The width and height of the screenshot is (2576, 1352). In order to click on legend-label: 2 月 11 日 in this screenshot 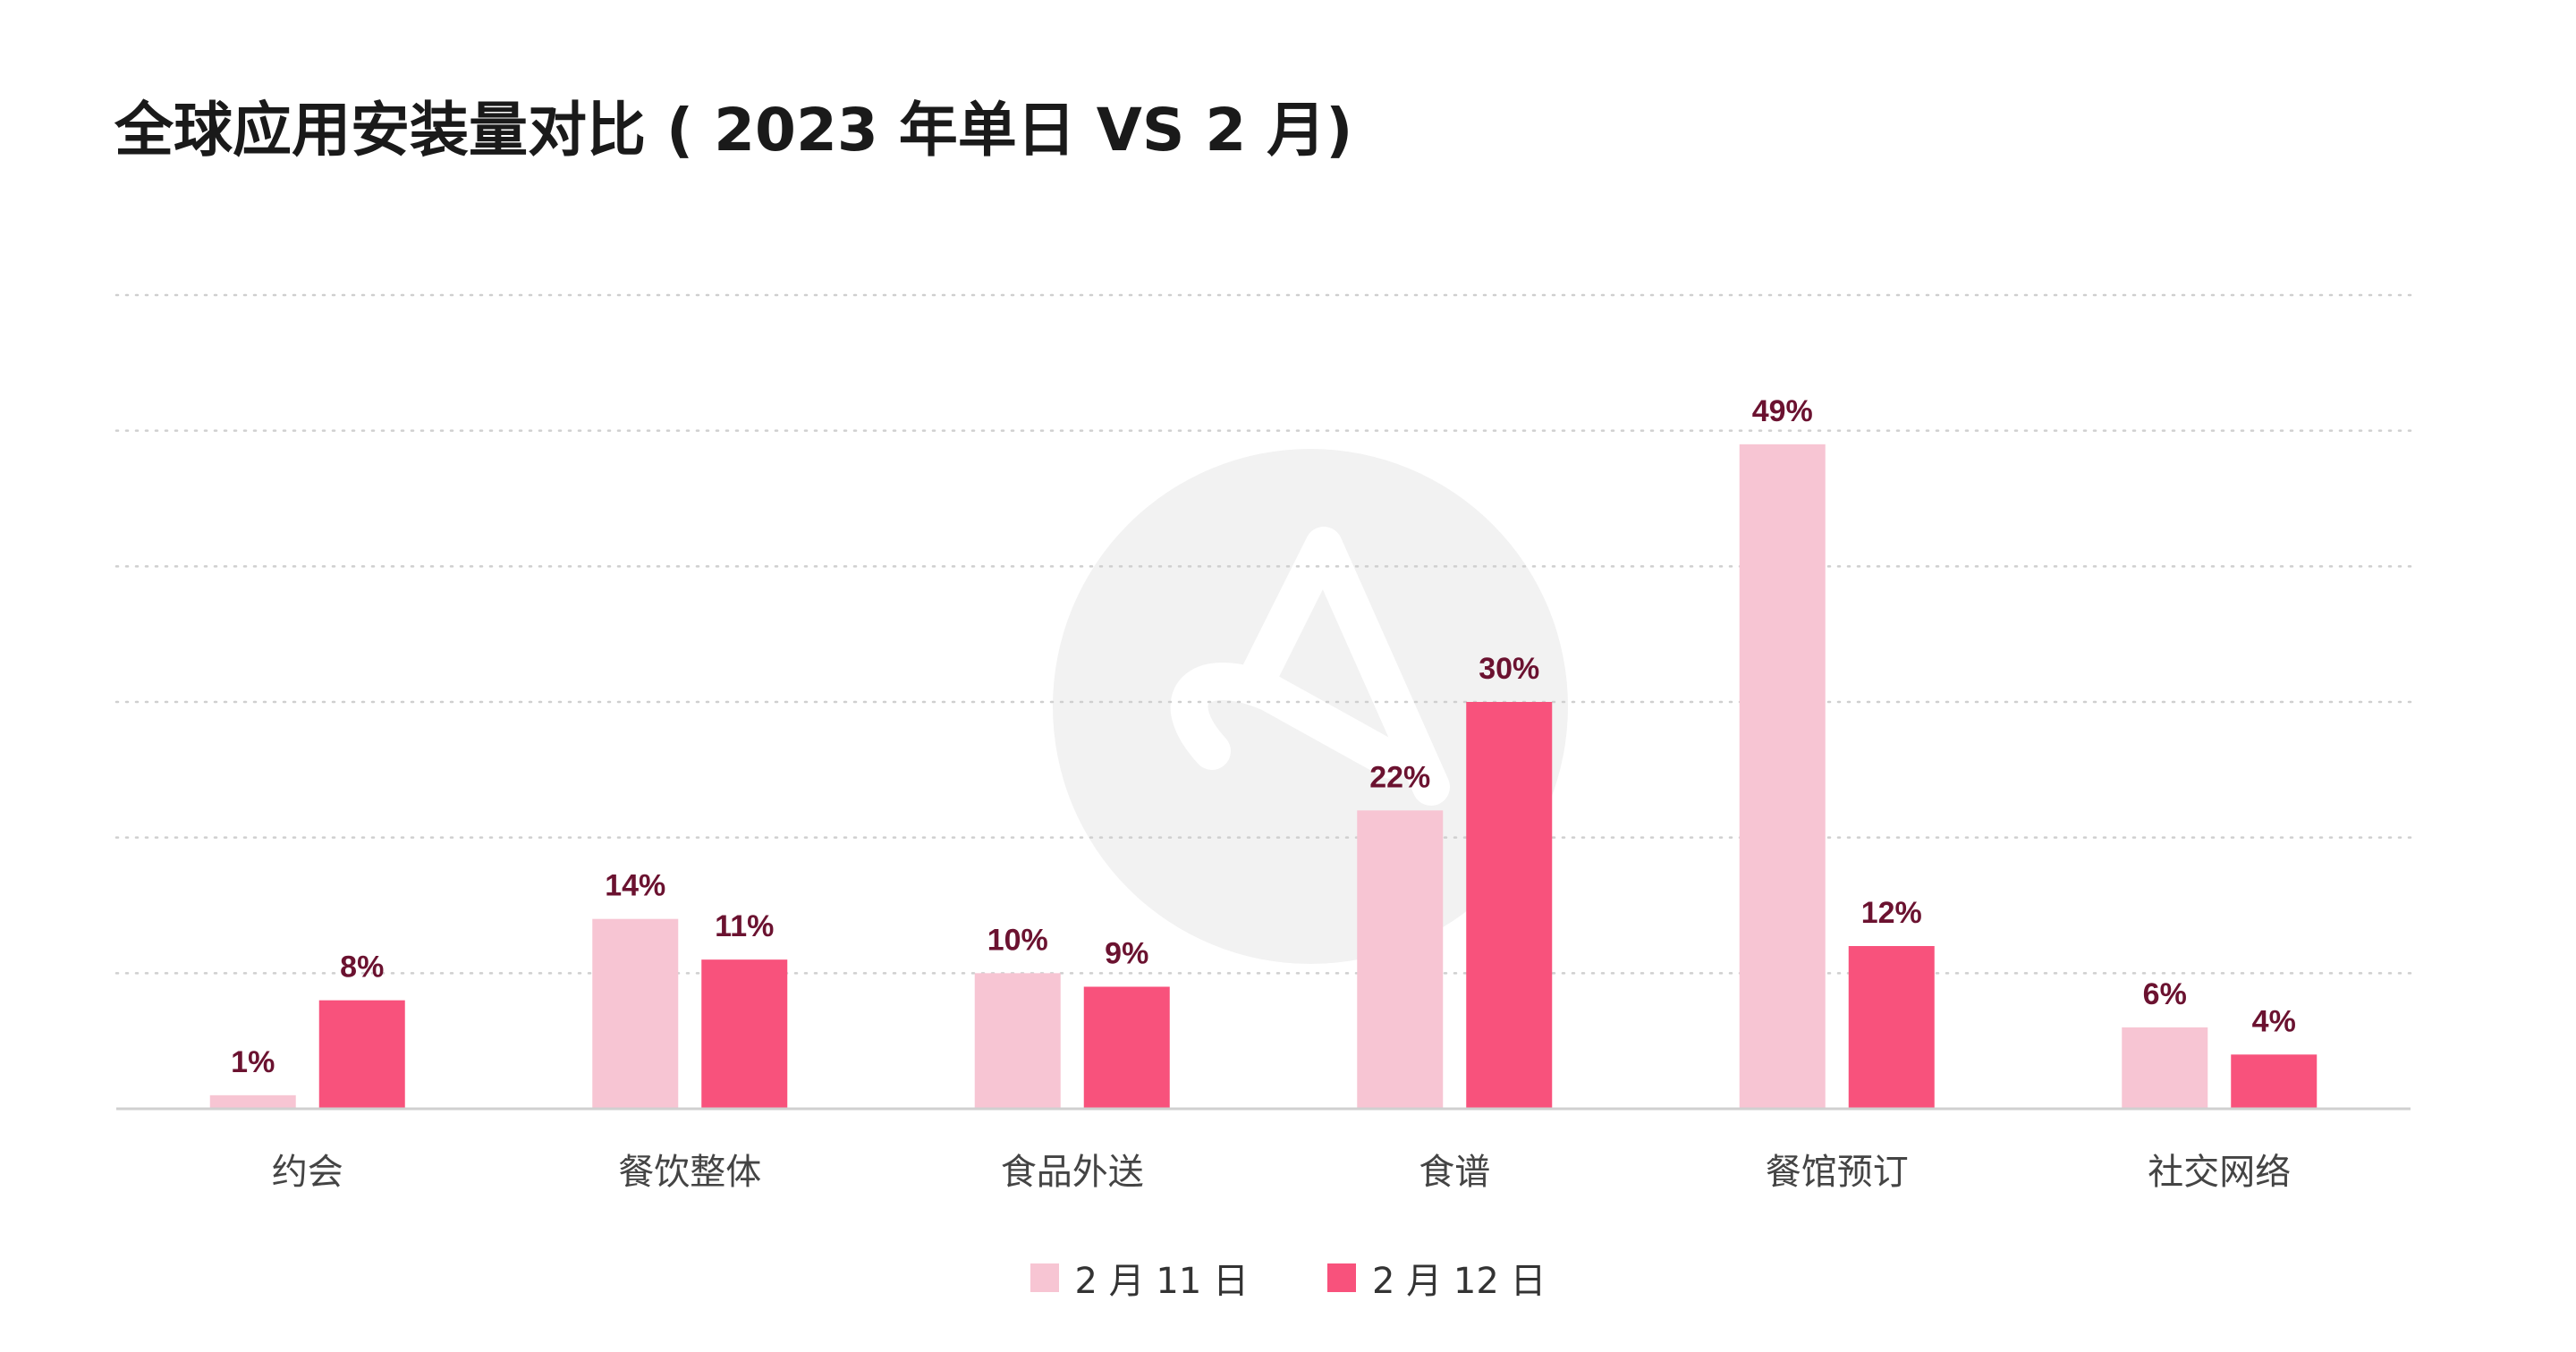, I will do `click(1162, 1281)`.